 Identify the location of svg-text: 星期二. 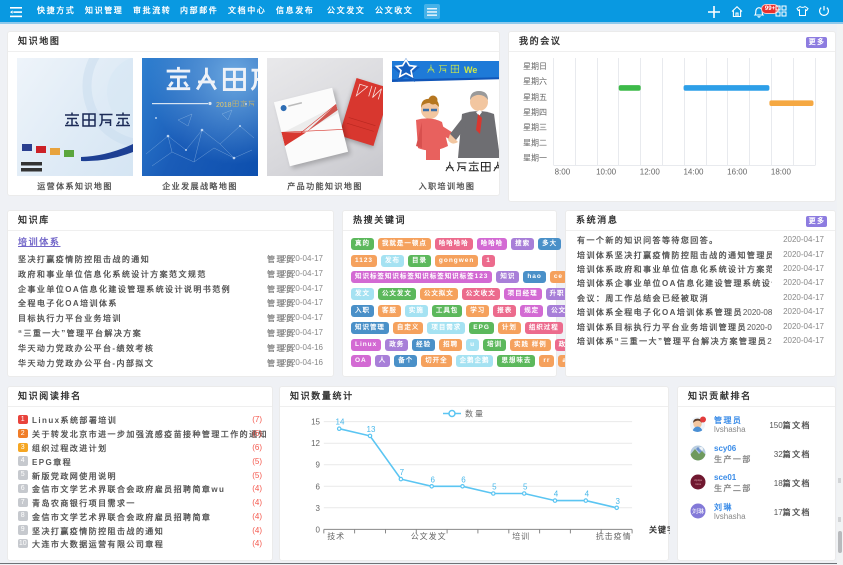
(535, 143).